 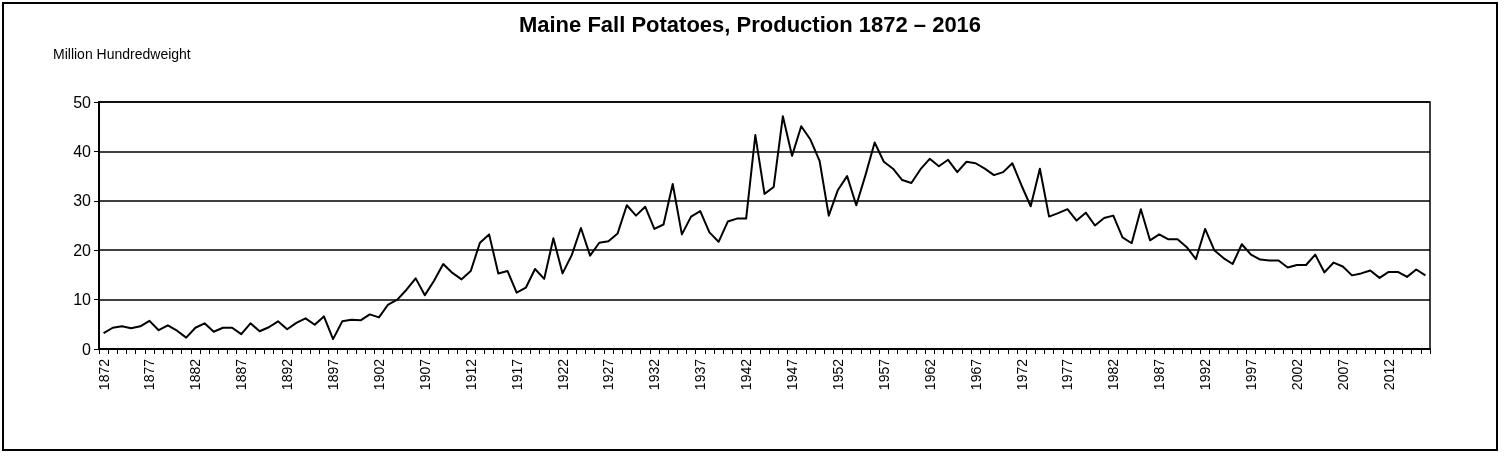 I want to click on x-tick-label: 1957, so click(x=883, y=374).